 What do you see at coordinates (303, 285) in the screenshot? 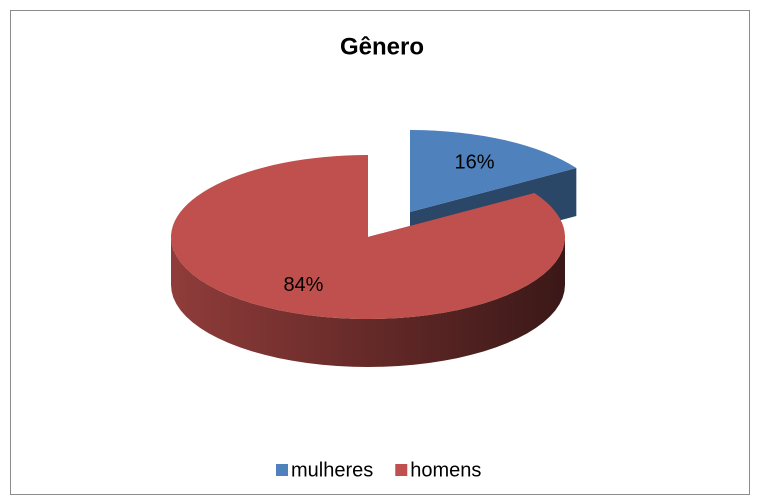
I see `data-label: 84%` at bounding box center [303, 285].